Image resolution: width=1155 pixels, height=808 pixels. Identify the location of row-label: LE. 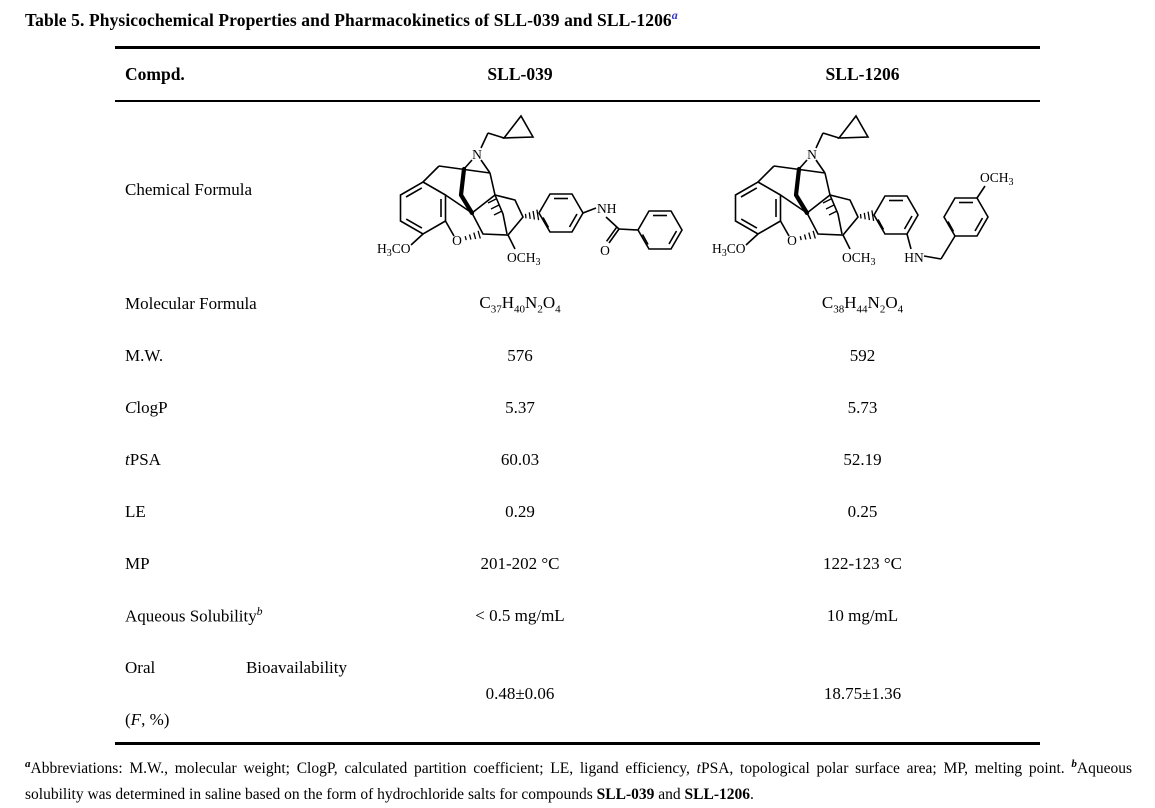
(135, 511).